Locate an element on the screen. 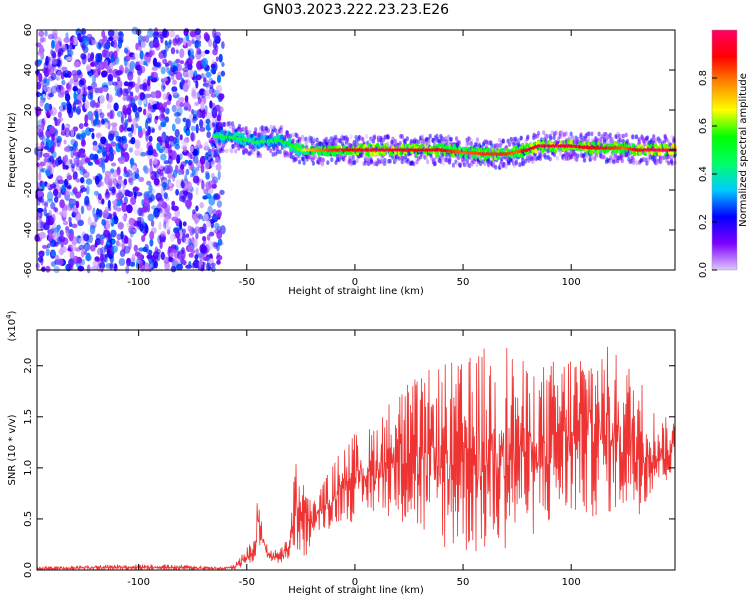  spectrogram-x-tick-label: 100 is located at coordinates (571, 282).